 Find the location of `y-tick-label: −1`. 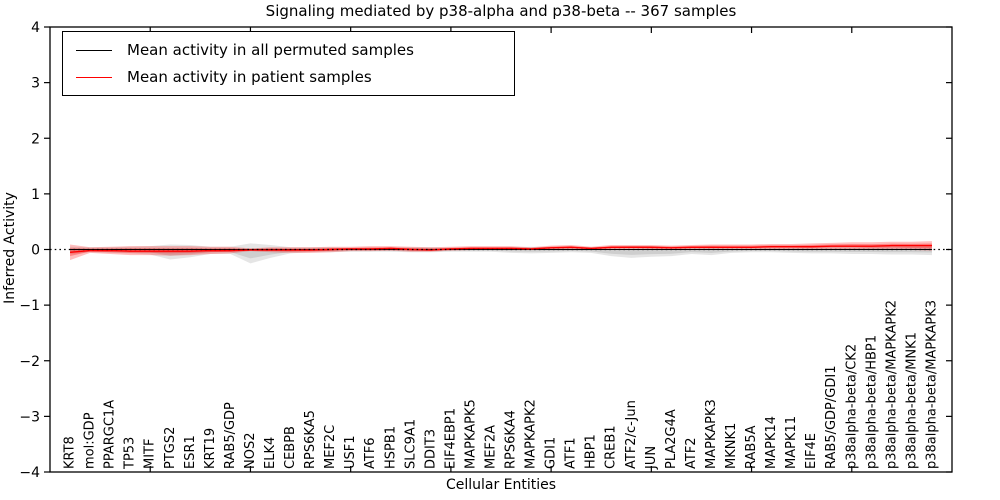

y-tick-label: −1 is located at coordinates (29, 306).